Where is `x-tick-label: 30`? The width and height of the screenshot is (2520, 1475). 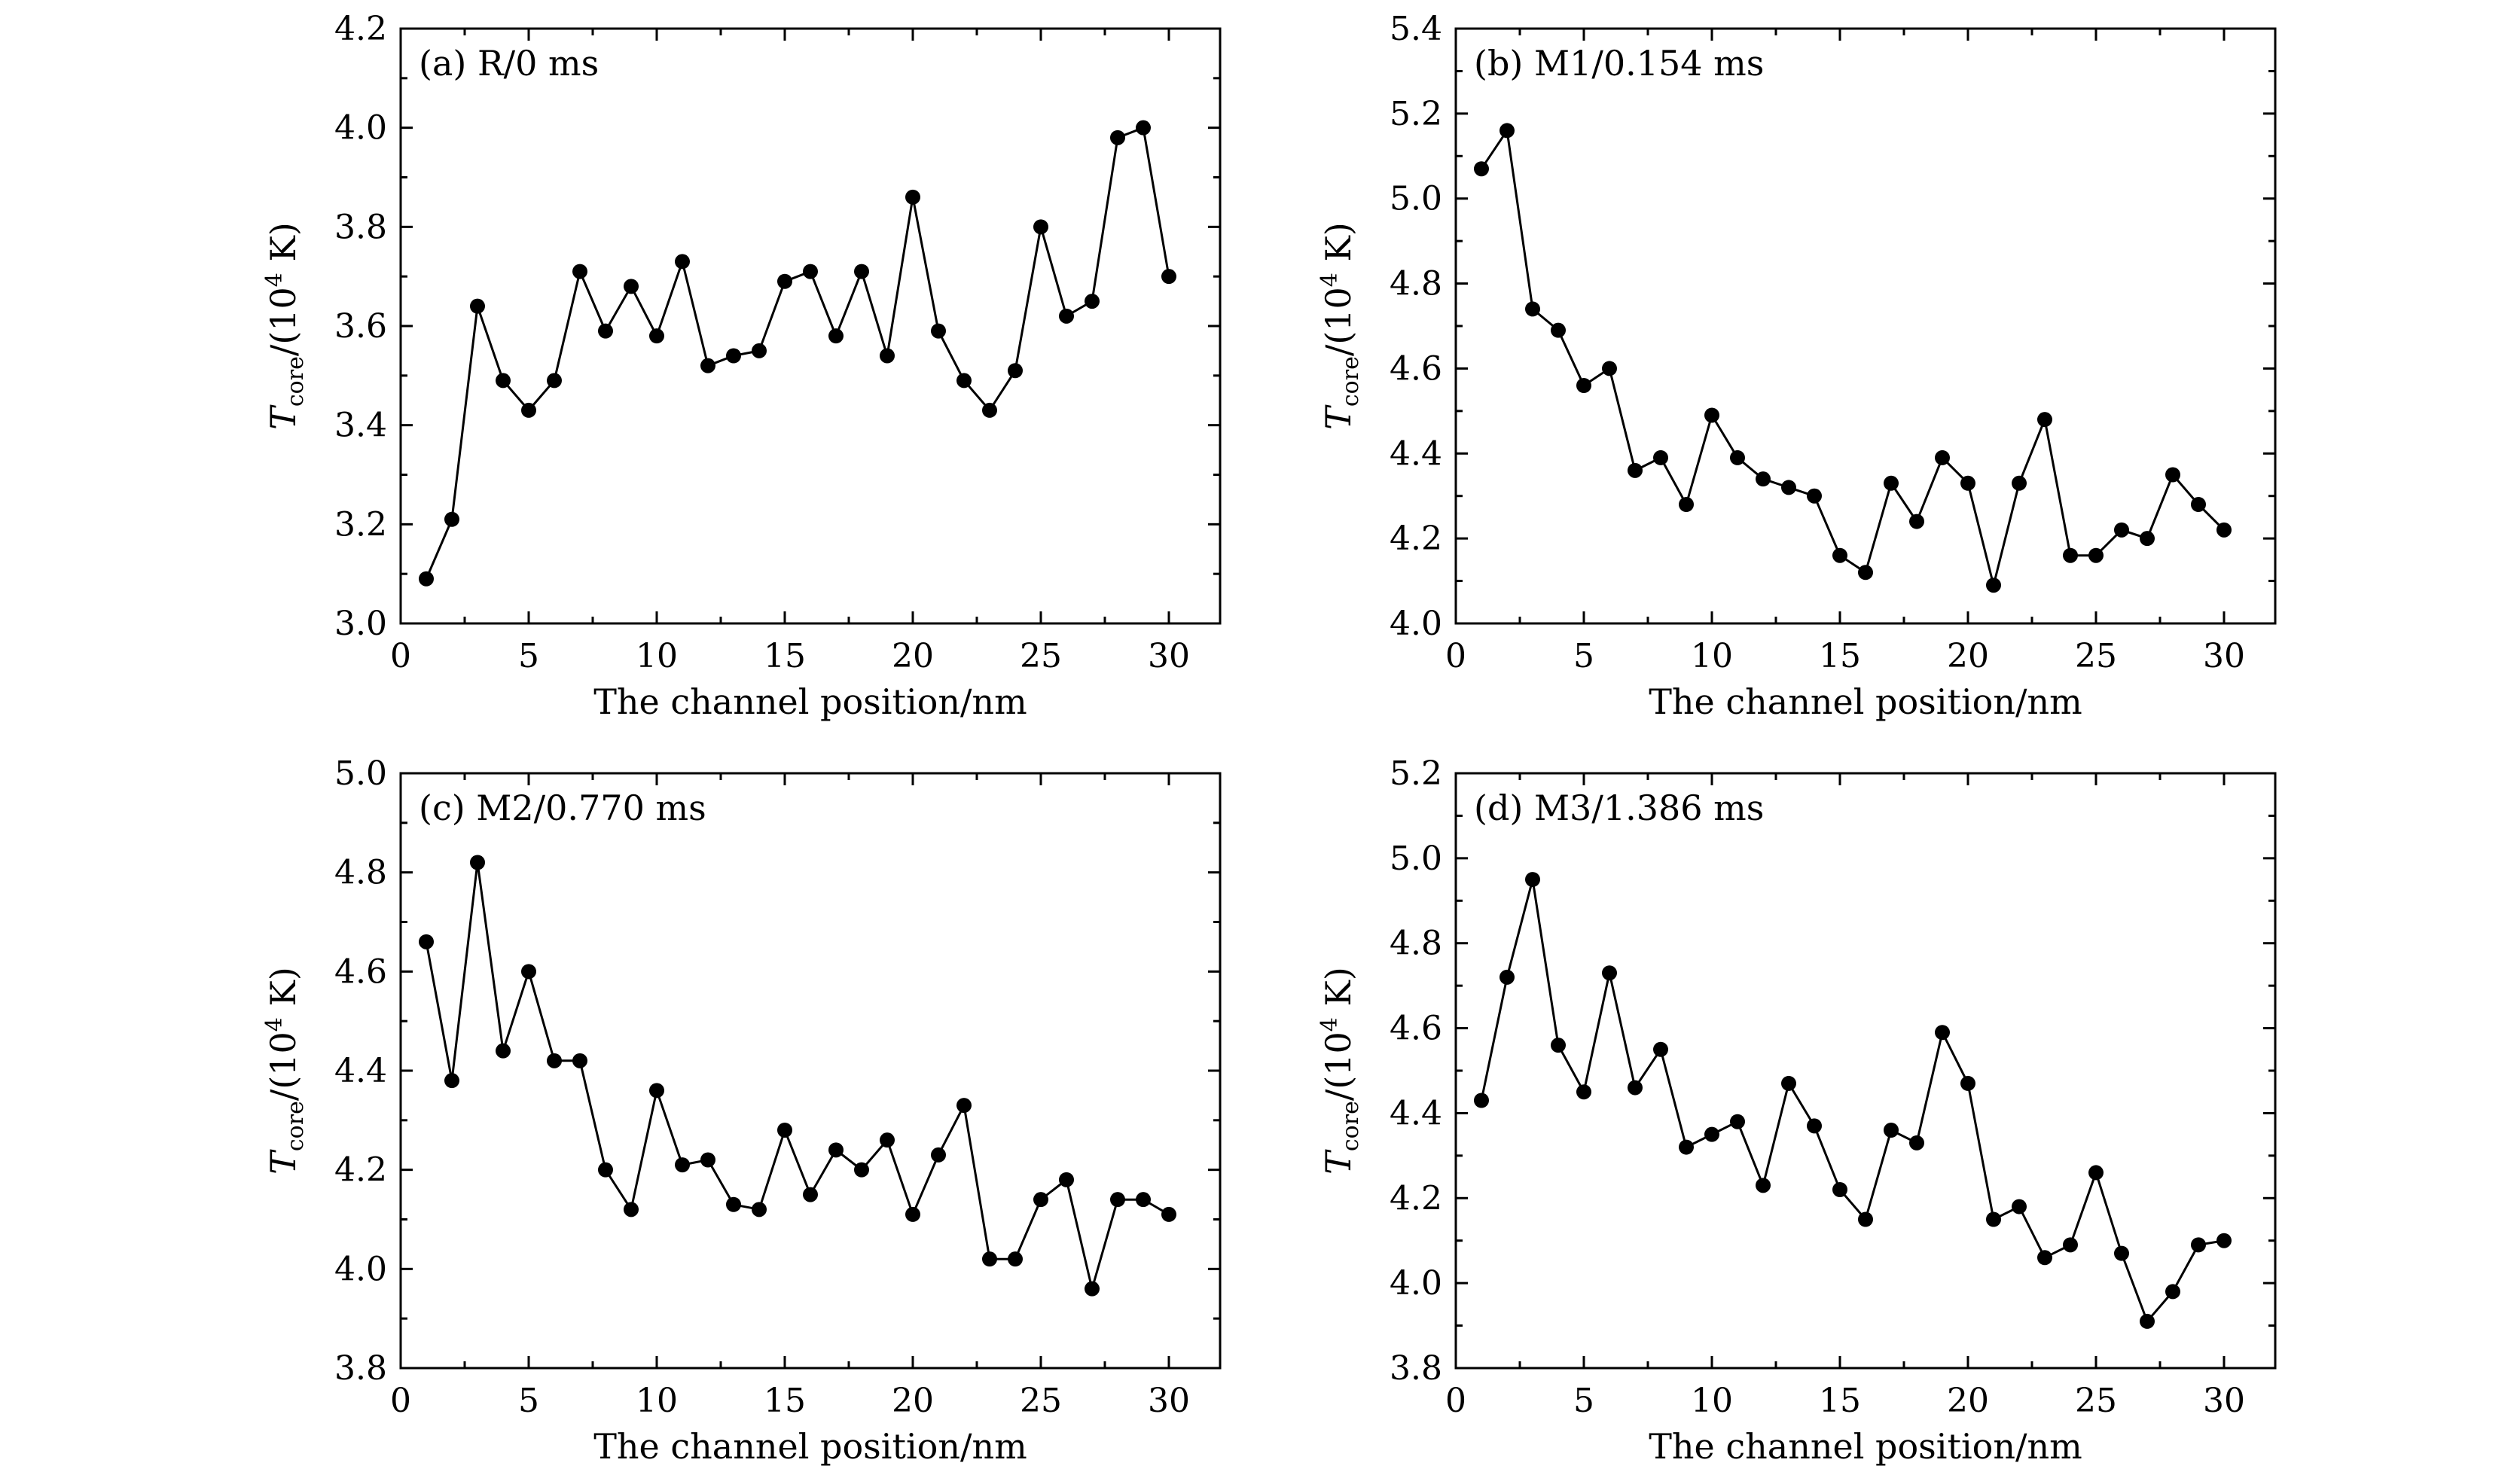 x-tick-label: 30 is located at coordinates (1169, 656).